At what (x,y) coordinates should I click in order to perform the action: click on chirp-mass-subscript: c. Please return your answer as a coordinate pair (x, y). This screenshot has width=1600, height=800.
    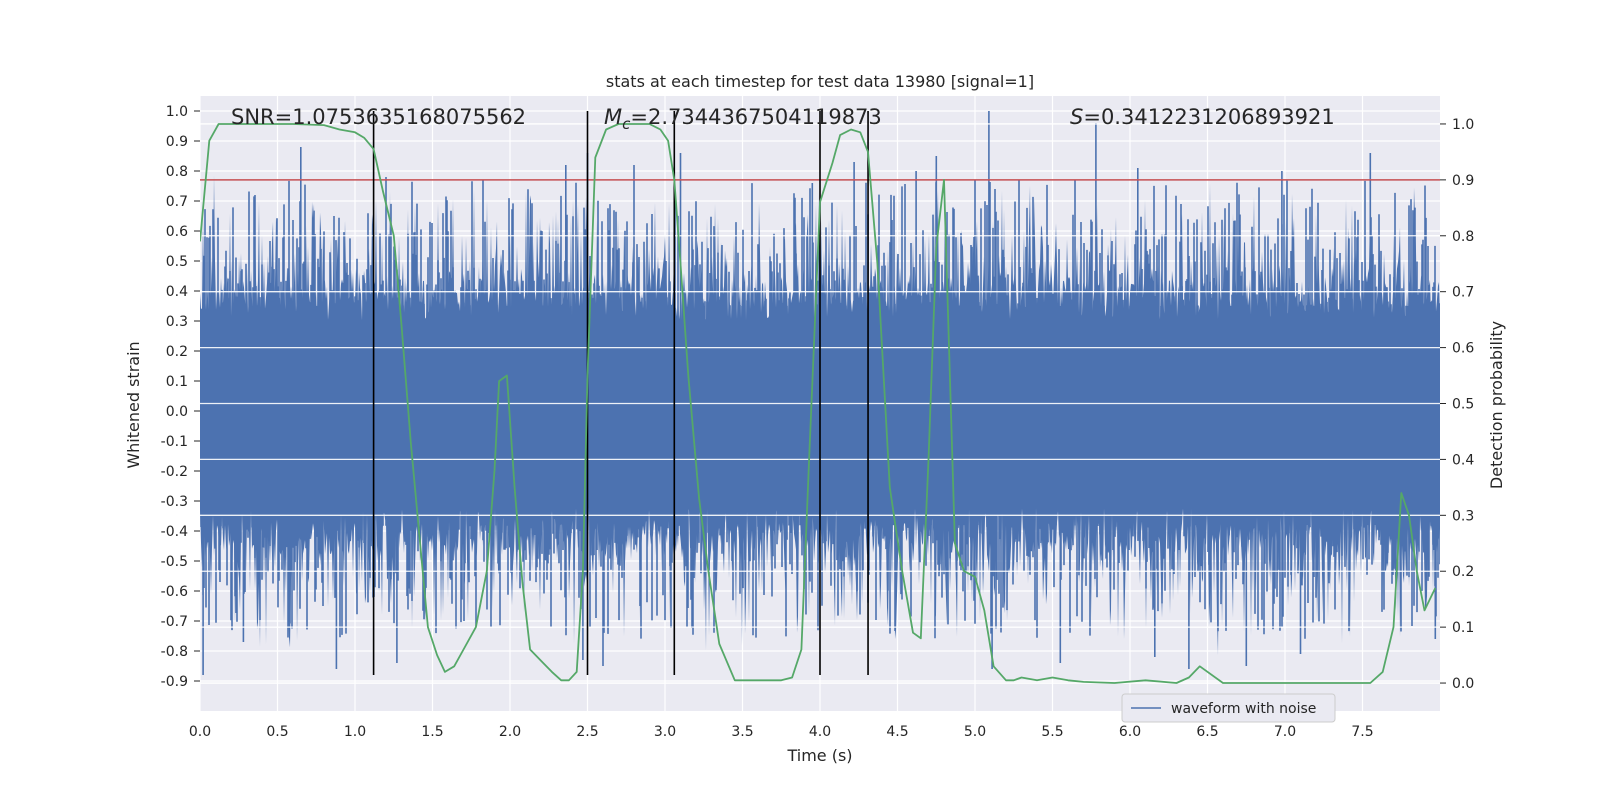
    Looking at the image, I should click on (626, 124).